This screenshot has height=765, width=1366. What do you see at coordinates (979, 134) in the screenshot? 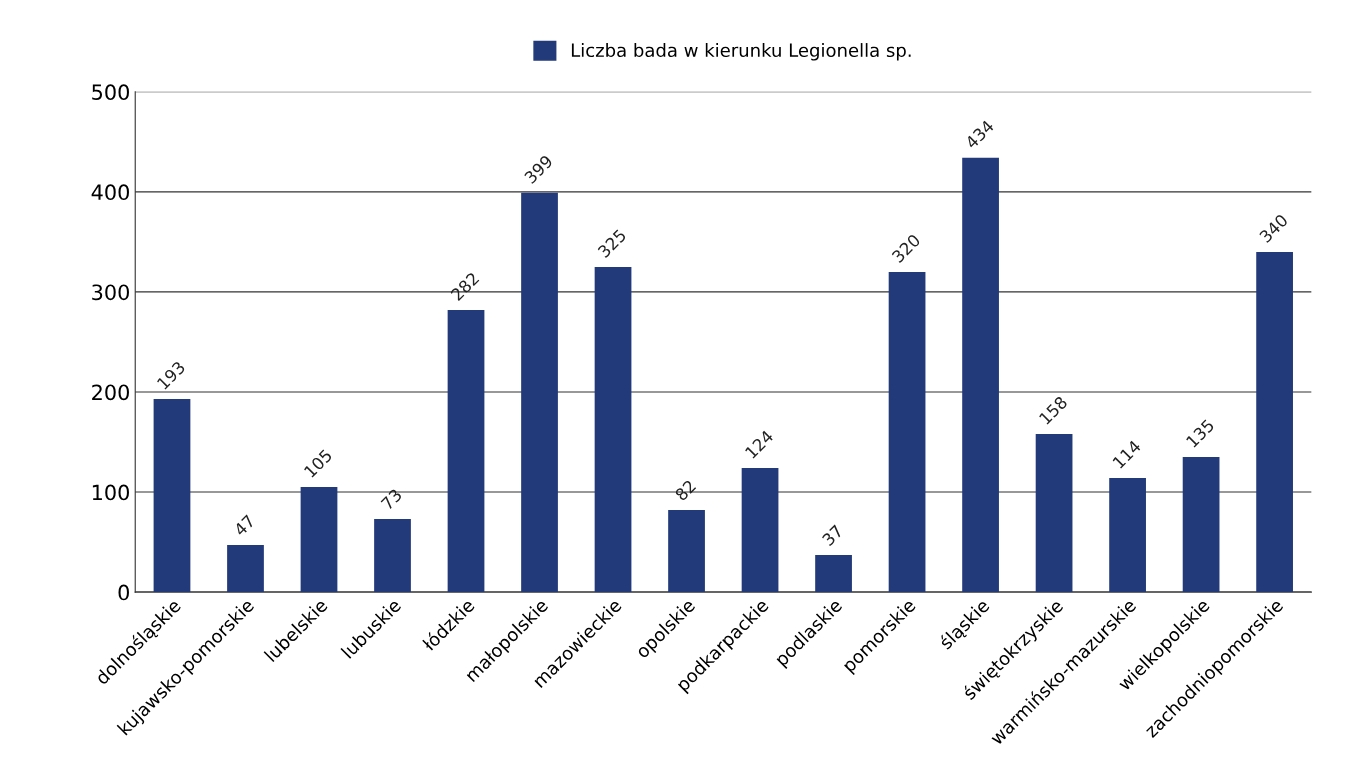
I see `data-label: 434` at bounding box center [979, 134].